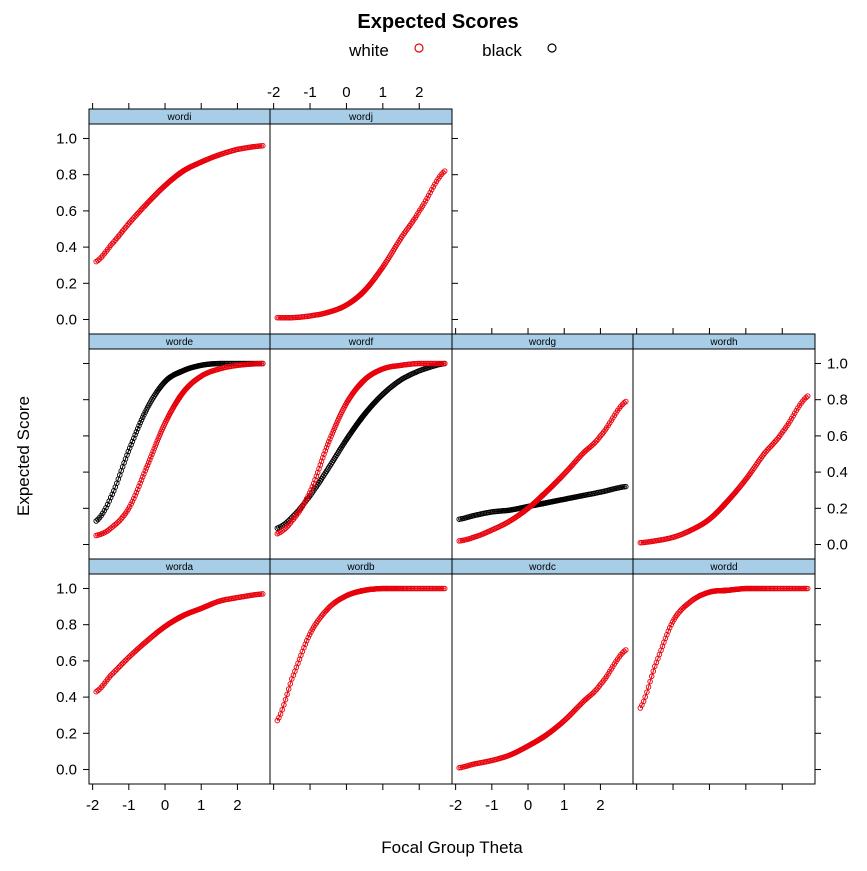 This screenshot has height=871, width=867. I want to click on panel-wordh: wordh, so click(724, 446).